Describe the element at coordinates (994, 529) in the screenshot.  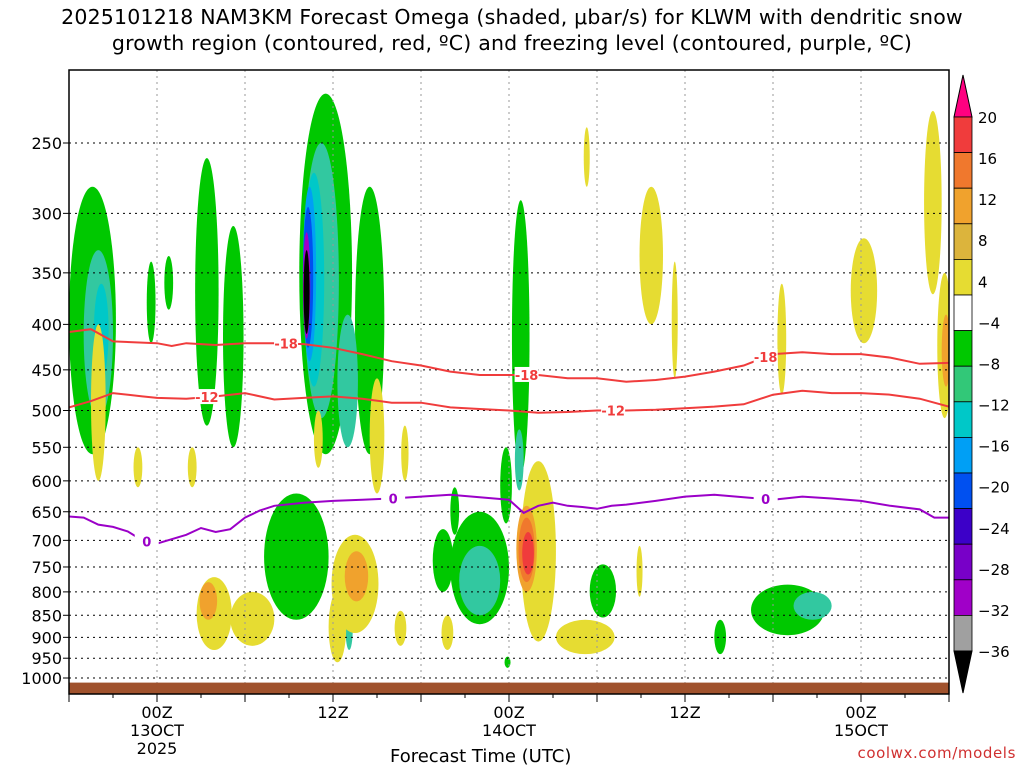
I see `colorbar-label-10: −24` at that location.